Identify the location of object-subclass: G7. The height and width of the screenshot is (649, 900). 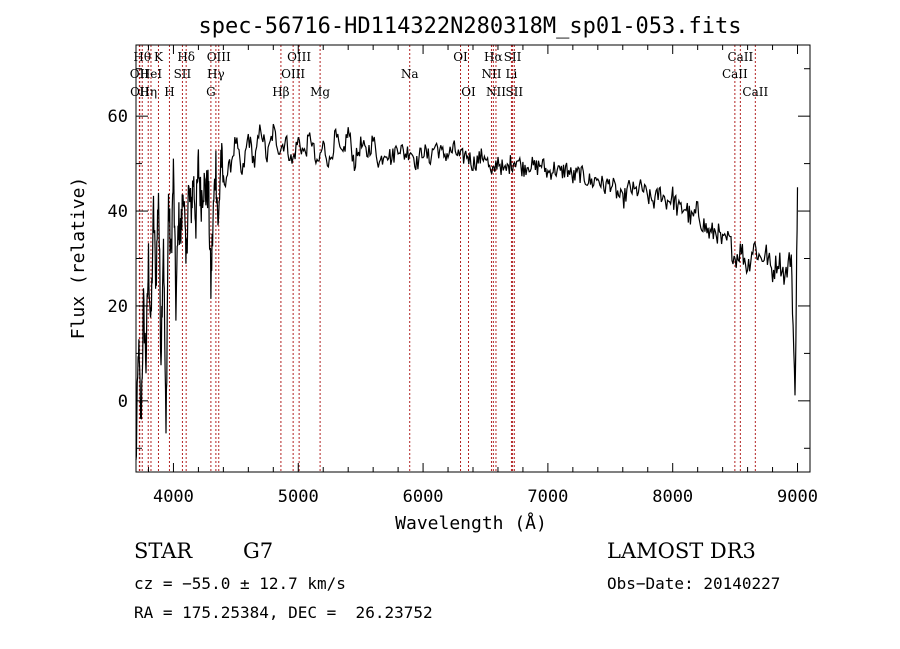
(258, 551).